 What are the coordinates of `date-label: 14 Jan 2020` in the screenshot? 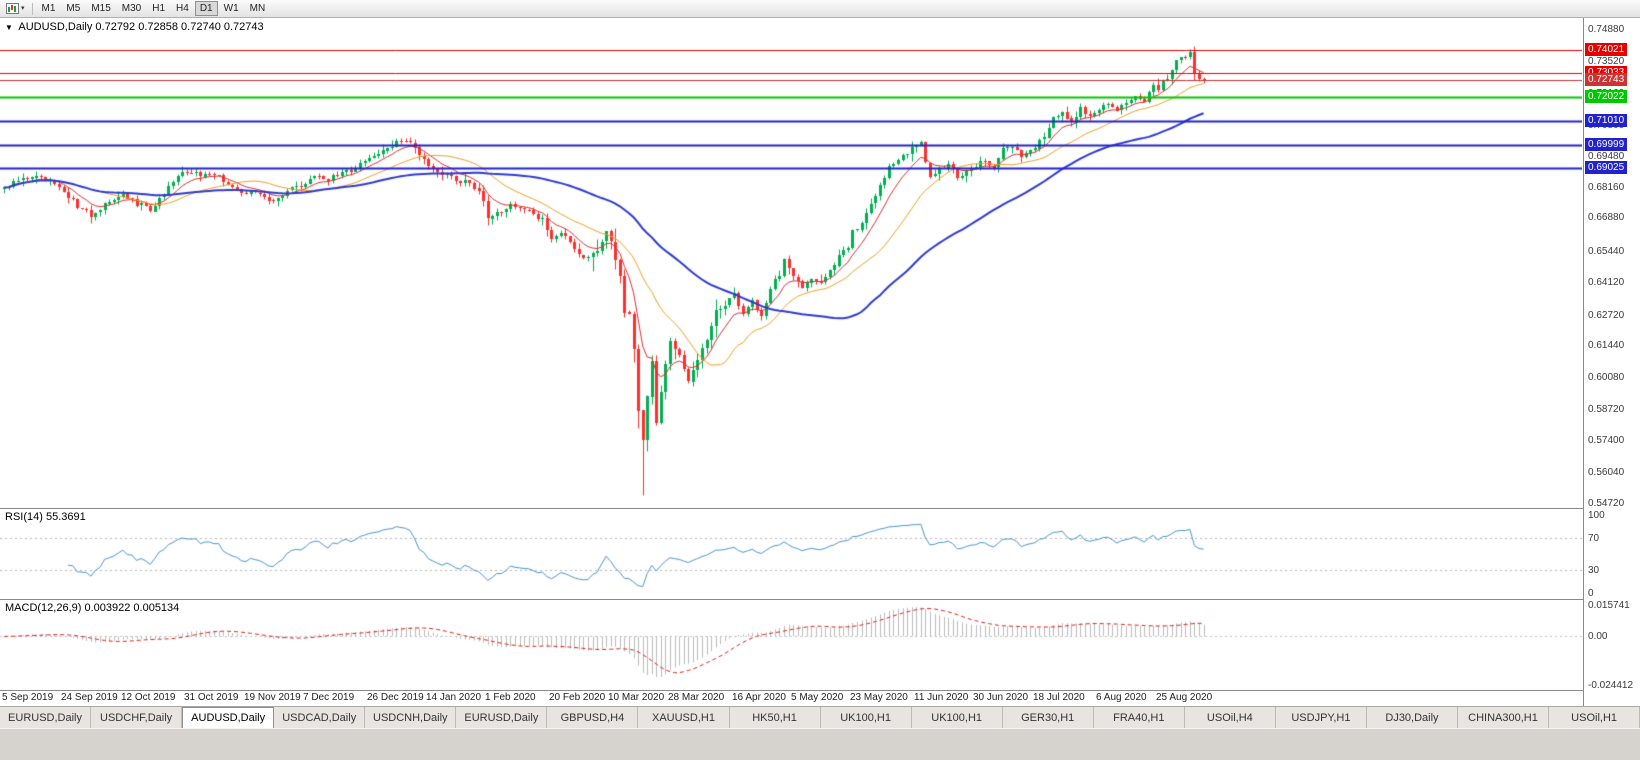 It's located at (454, 697).